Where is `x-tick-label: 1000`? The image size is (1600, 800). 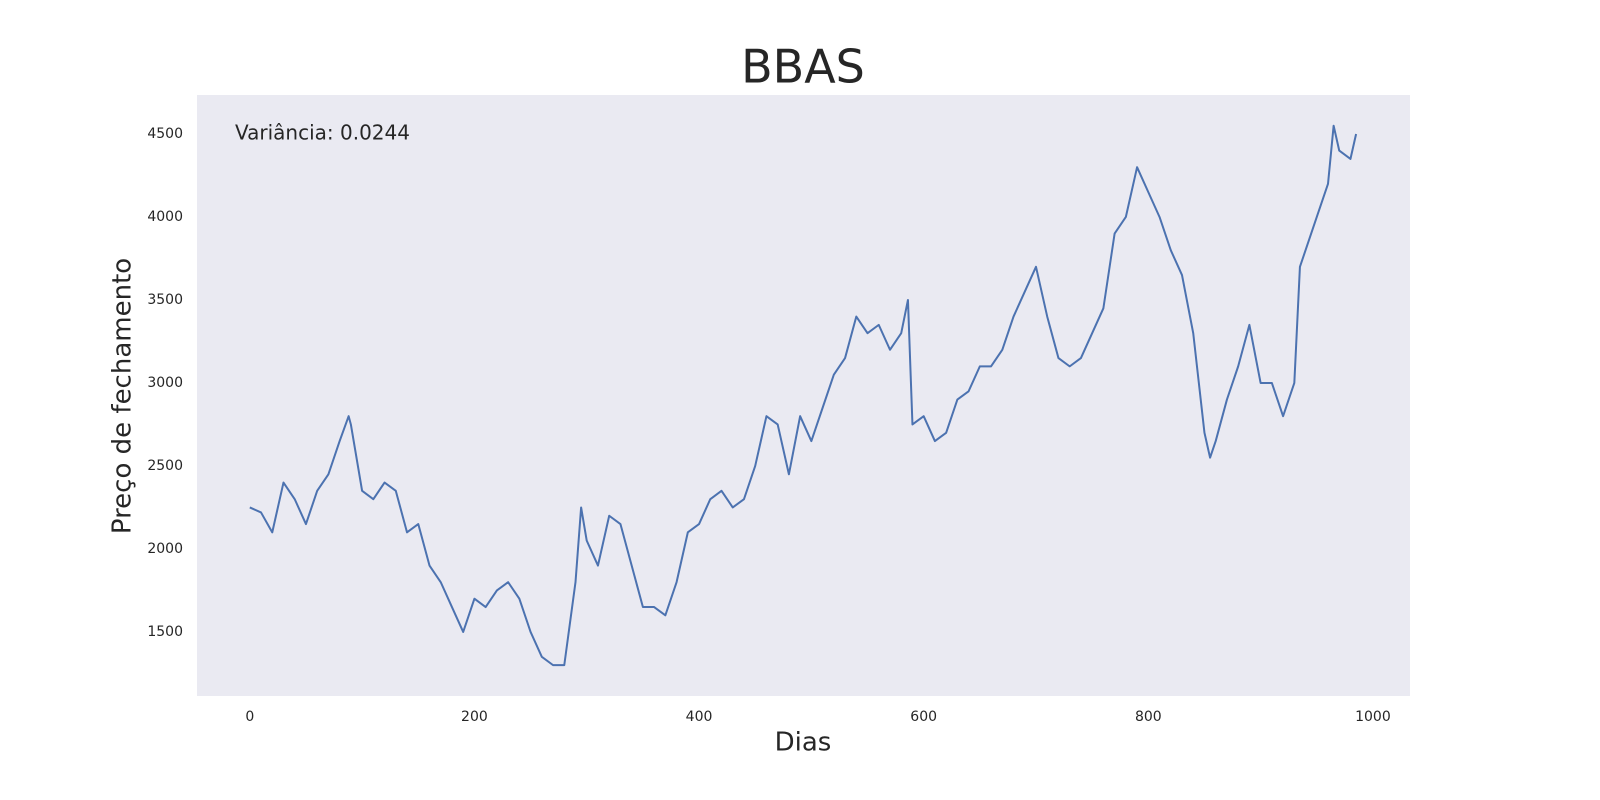 x-tick-label: 1000 is located at coordinates (1373, 717).